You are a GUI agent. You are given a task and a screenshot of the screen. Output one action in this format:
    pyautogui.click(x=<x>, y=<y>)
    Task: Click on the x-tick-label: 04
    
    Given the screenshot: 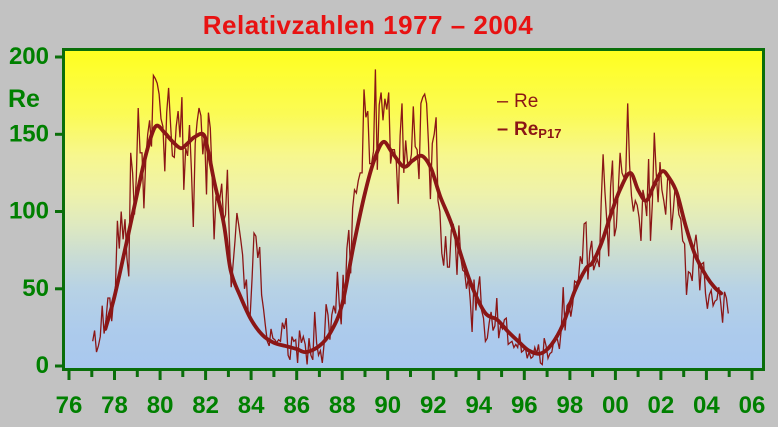 What is the action you would take?
    pyautogui.click(x=706, y=405)
    